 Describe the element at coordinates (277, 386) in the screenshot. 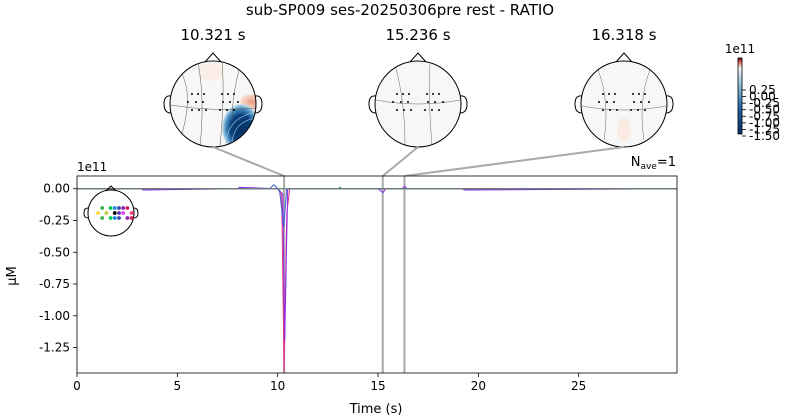

I see `x-tick-label: 10` at that location.